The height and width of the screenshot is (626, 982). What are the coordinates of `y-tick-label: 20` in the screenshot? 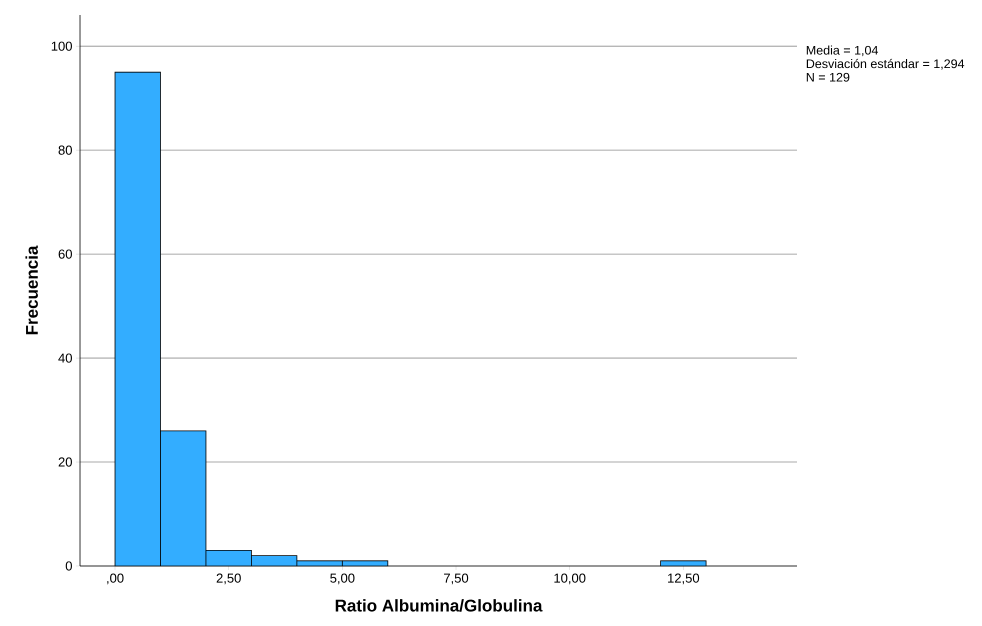 It's located at (65, 462).